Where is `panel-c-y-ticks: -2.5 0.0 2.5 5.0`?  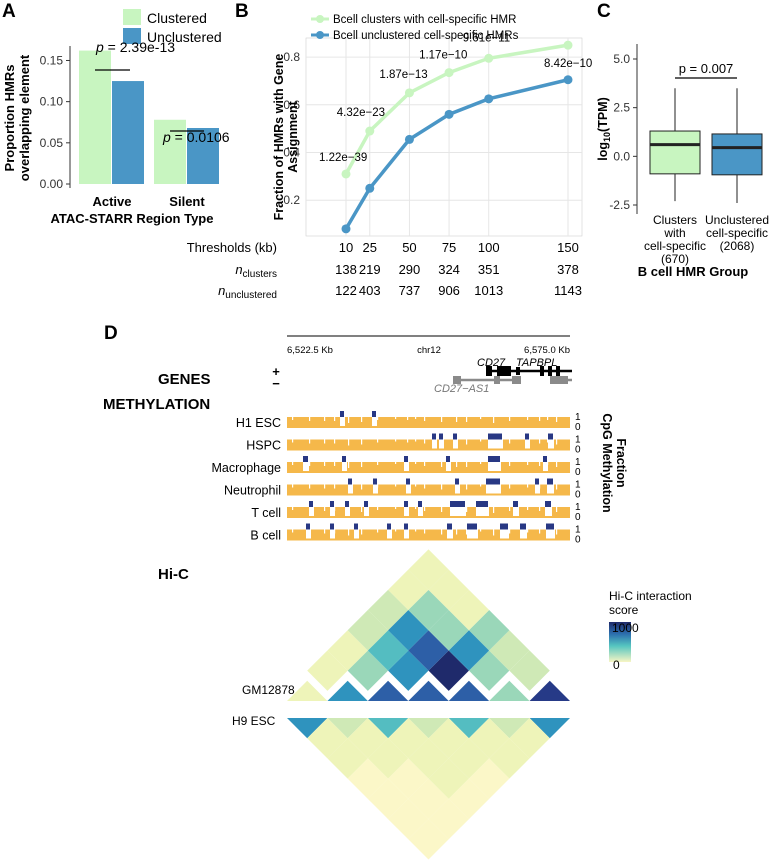 panel-c-y-ticks: -2.5 0.0 2.5 5.0 is located at coordinates (623, 132).